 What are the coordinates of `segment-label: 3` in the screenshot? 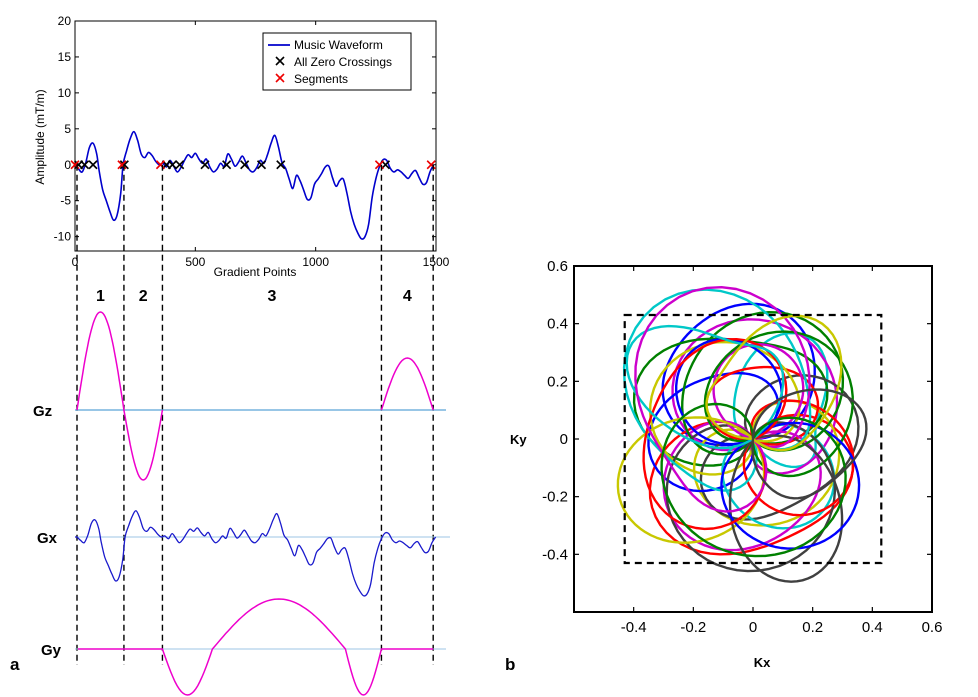 It's located at (271, 296).